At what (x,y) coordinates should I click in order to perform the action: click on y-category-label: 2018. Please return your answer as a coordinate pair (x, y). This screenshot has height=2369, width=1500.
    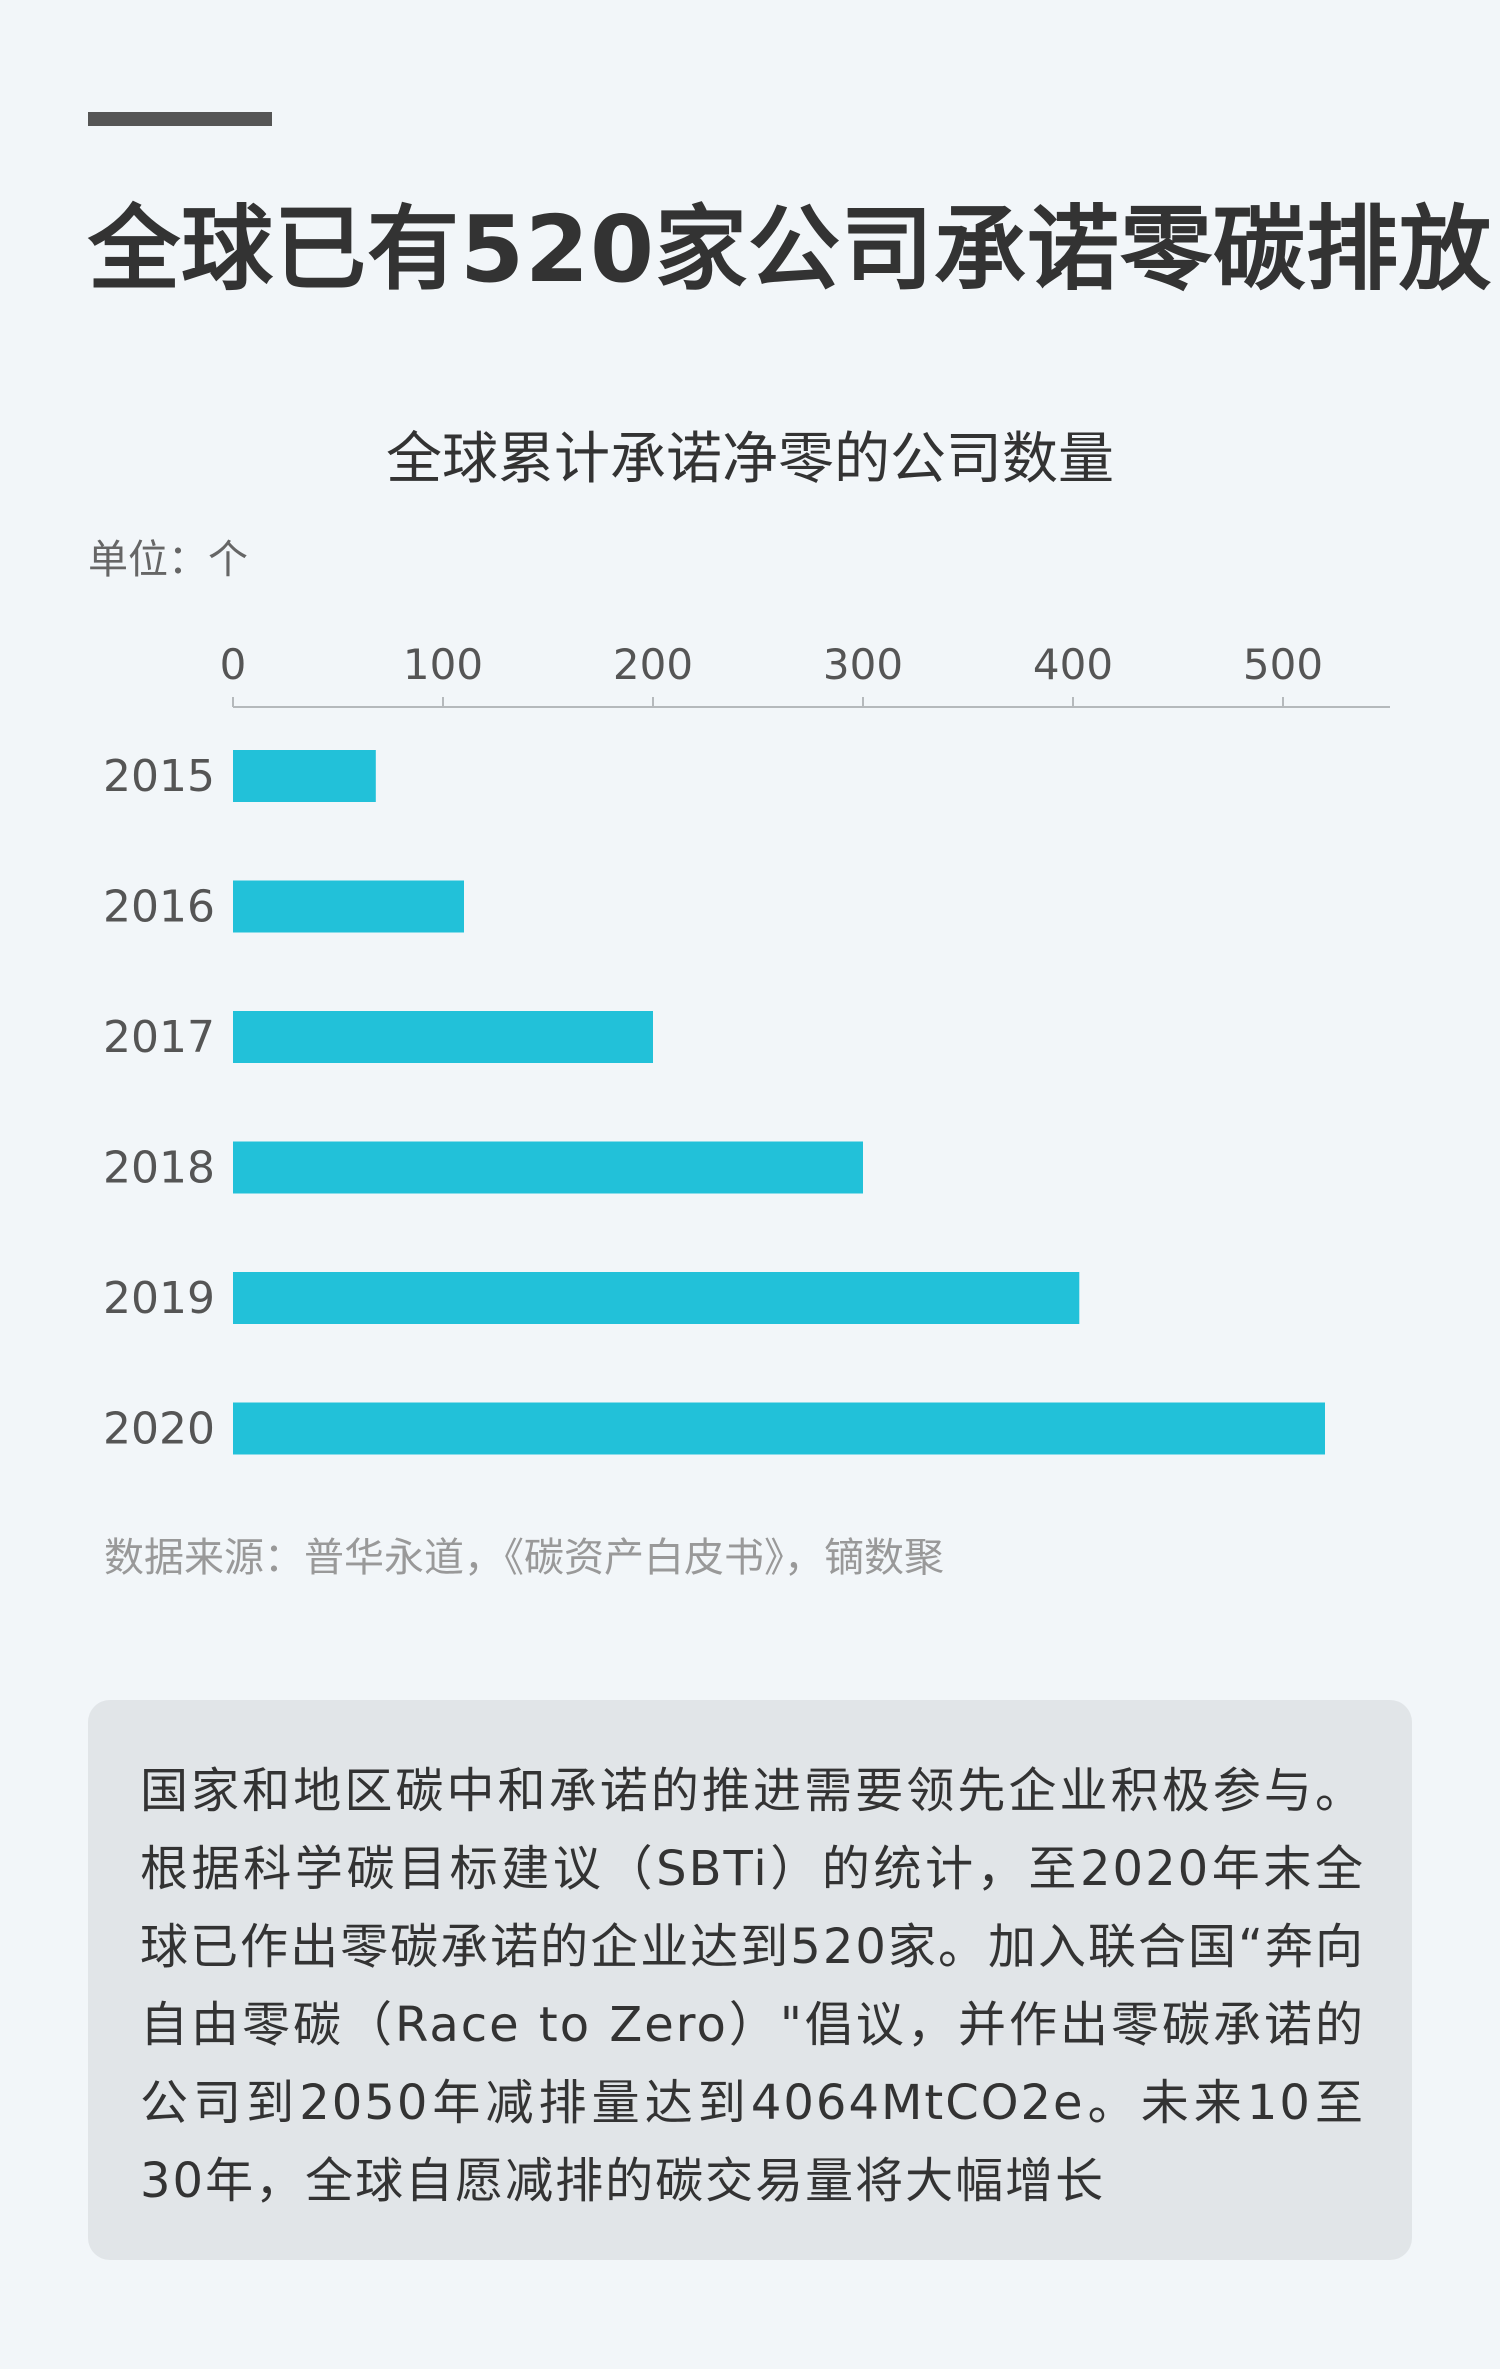
    Looking at the image, I should click on (159, 1168).